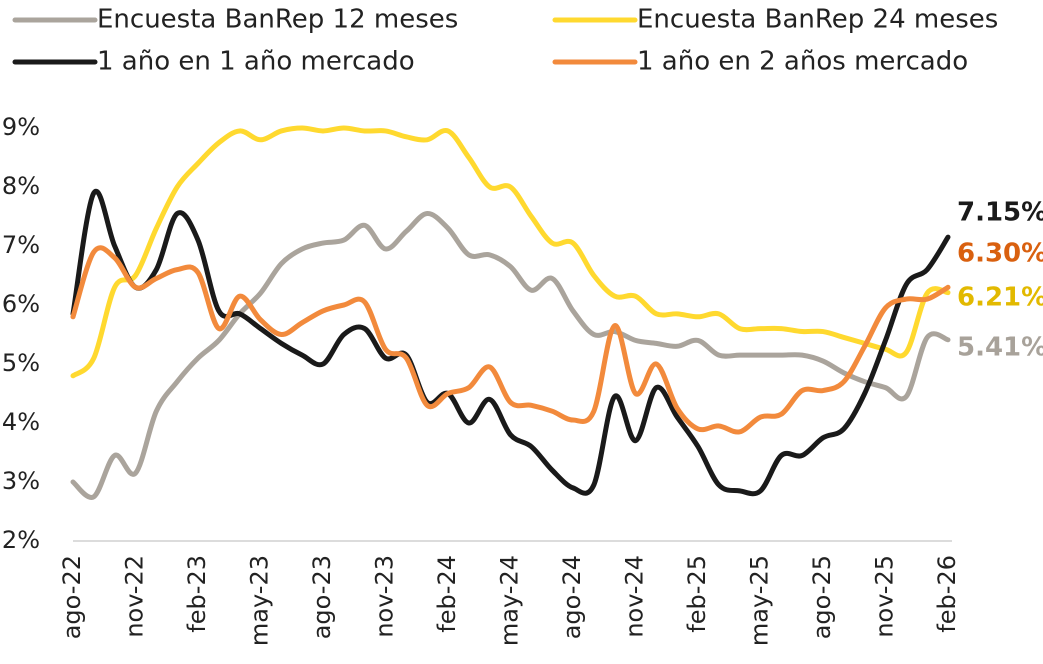 This screenshot has width=1043, height=664. I want to click on legend-label: 1 año en 1 año mercado, so click(256, 62).